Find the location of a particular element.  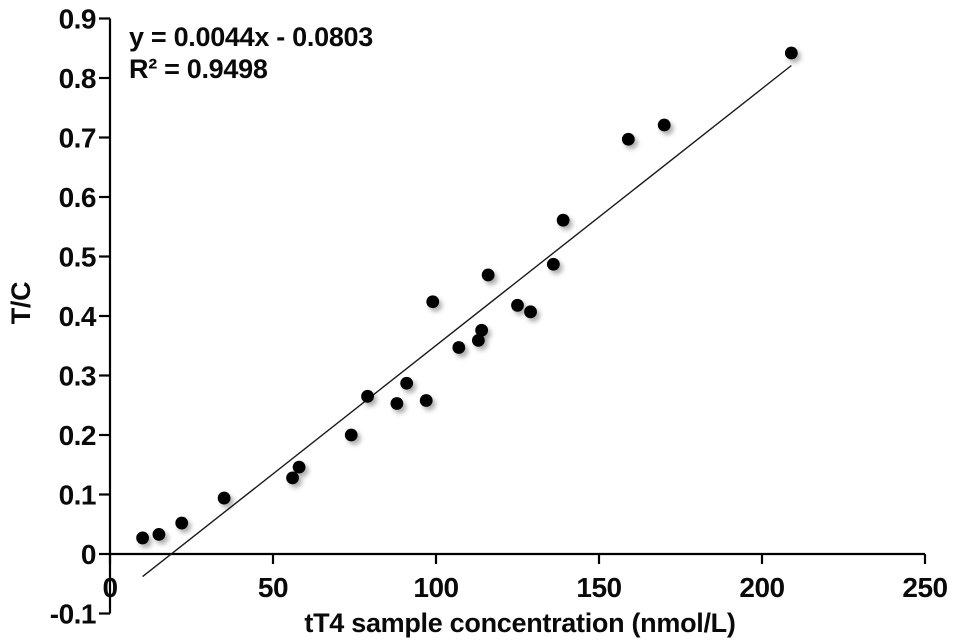

x-tick-label: 100 is located at coordinates (435, 587).